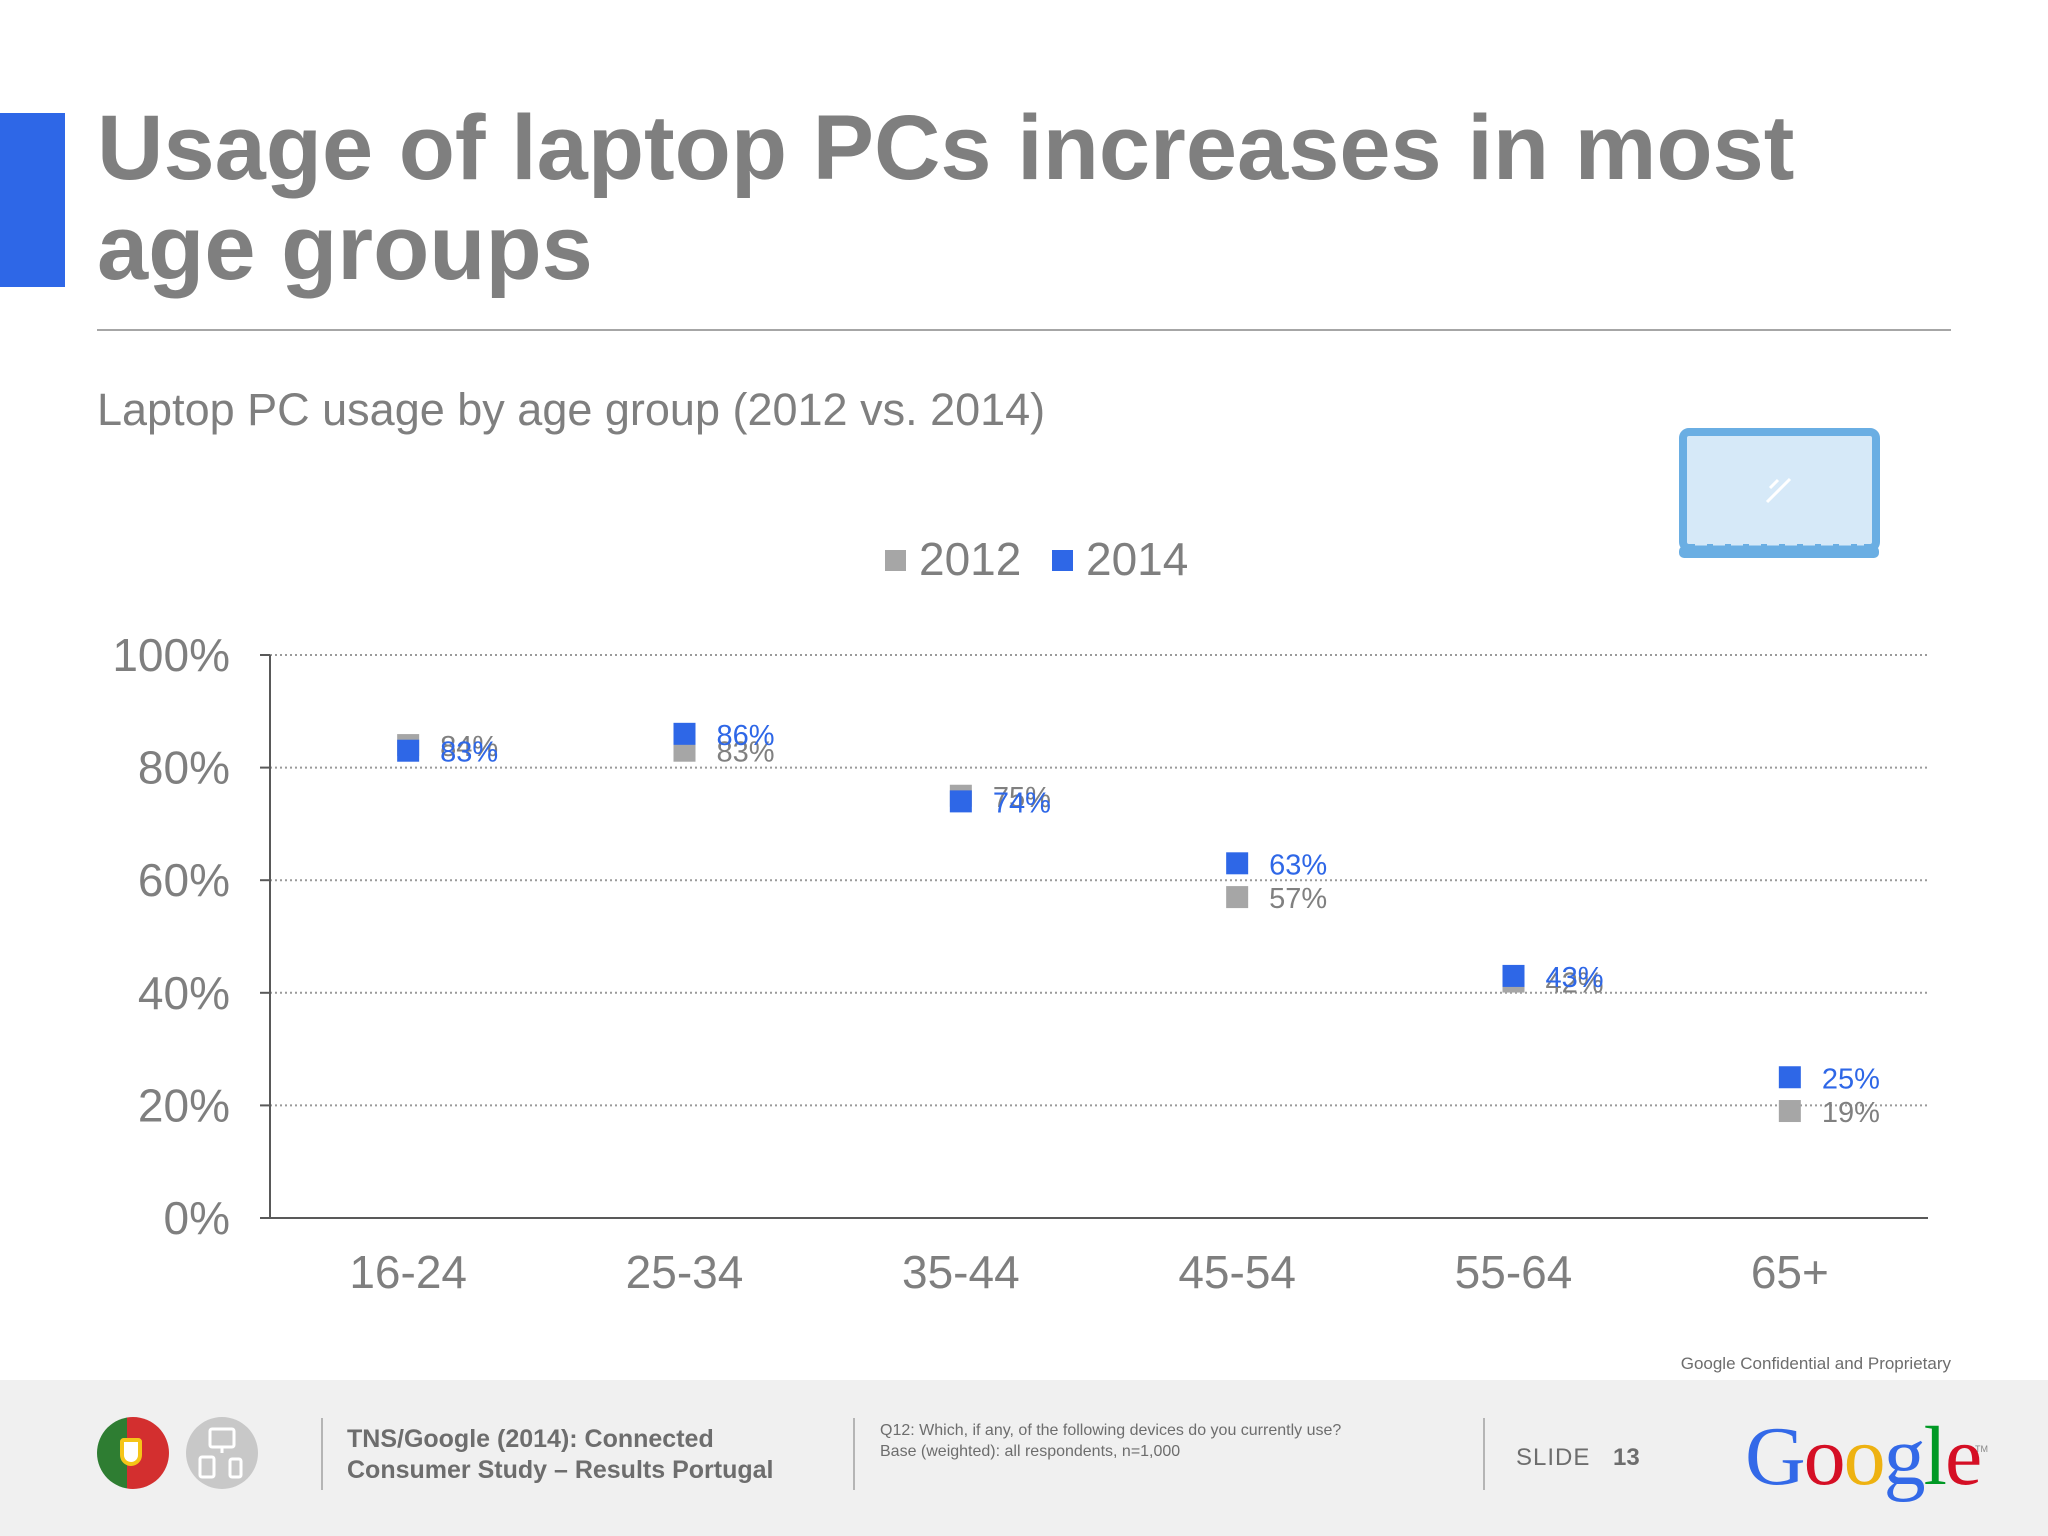 This screenshot has width=2048, height=1536. What do you see at coordinates (685, 1272) in the screenshot?
I see `x-tick-label: 25-34` at bounding box center [685, 1272].